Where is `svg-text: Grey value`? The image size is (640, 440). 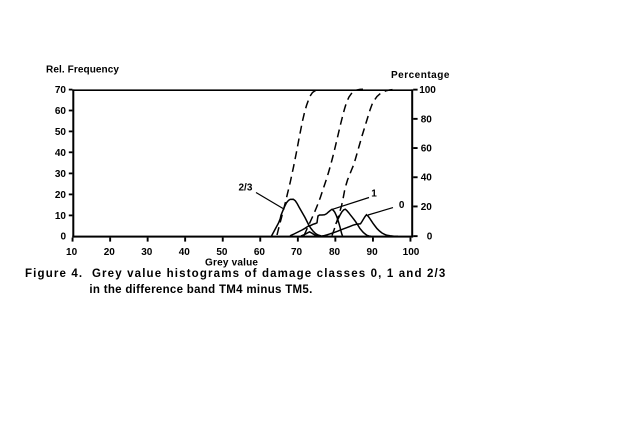
svg-text: Grey value is located at coordinates (231, 262).